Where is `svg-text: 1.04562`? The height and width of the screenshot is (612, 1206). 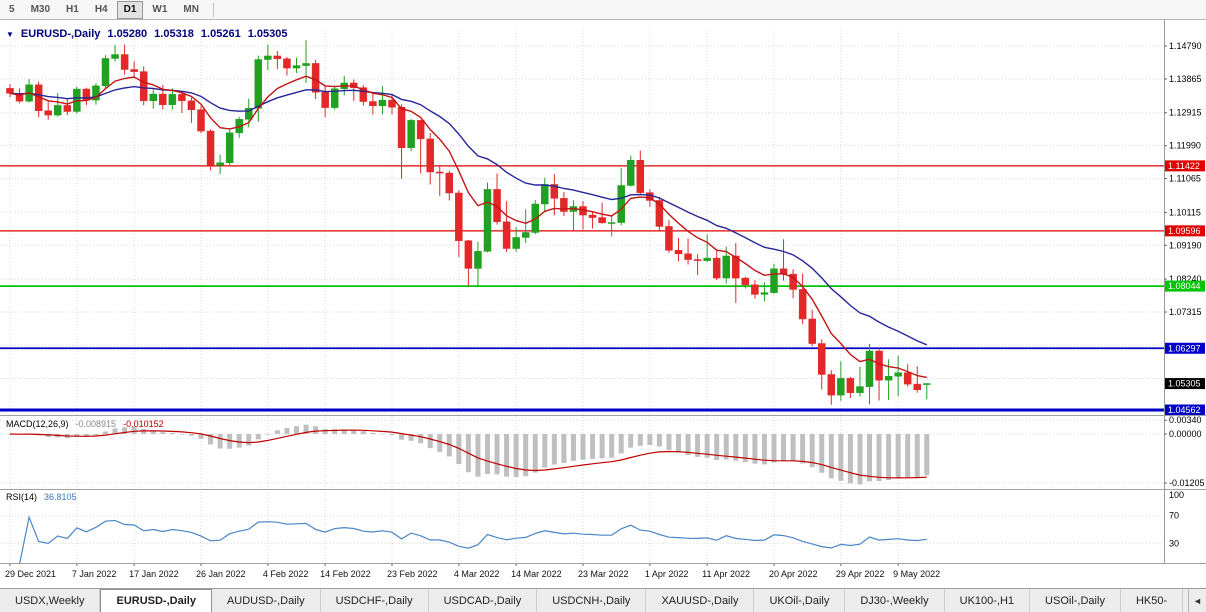 svg-text: 1.04562 is located at coordinates (1184, 410).